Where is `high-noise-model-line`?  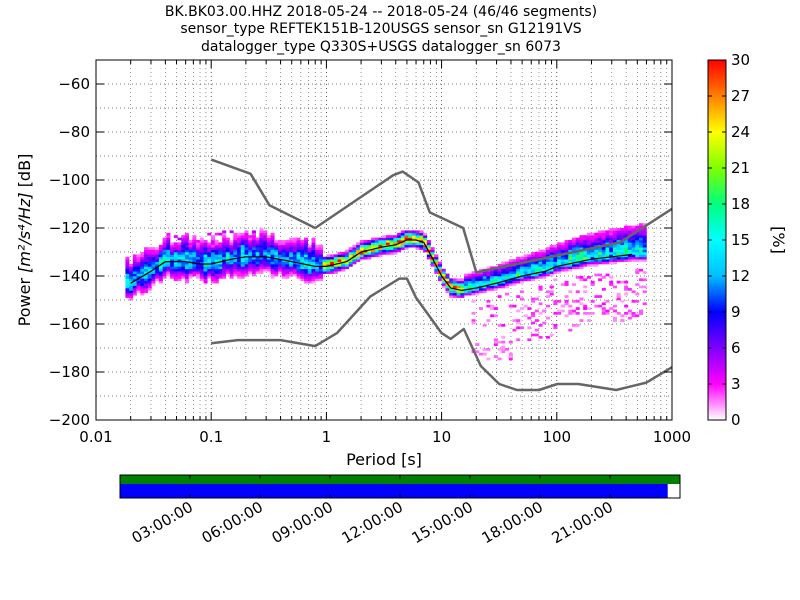 high-noise-model-line is located at coordinates (441, 216).